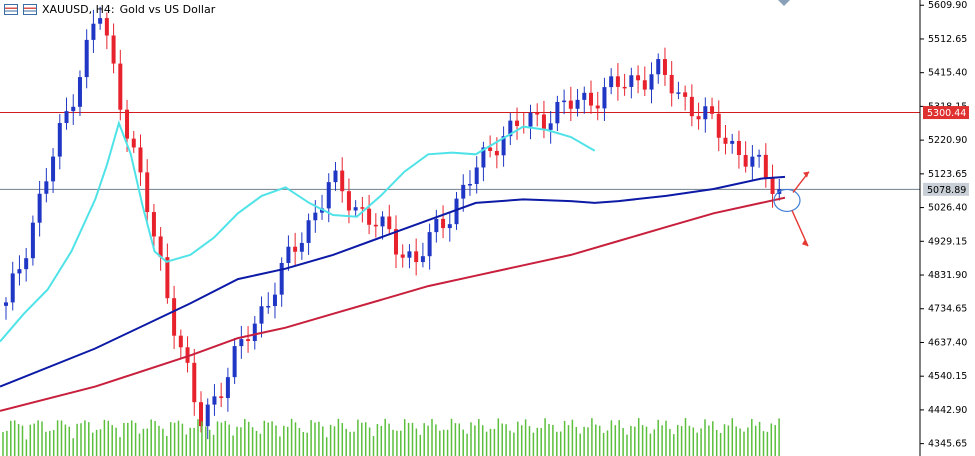 The width and height of the screenshot is (975, 456). Describe the element at coordinates (947, 410) in the screenshot. I see `y-tick-label: 4442.90` at that location.